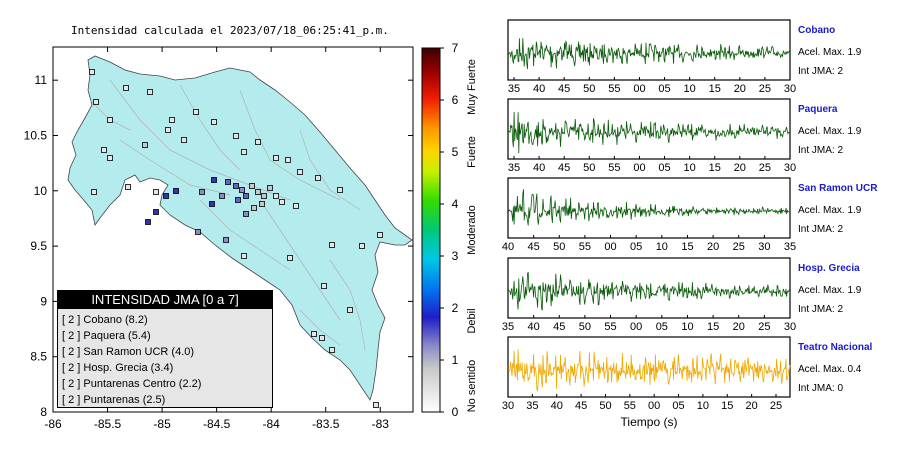 The height and width of the screenshot is (460, 910). I want to click on legend-title: INTENSIDAD JMA [0 a 7], so click(165, 300).